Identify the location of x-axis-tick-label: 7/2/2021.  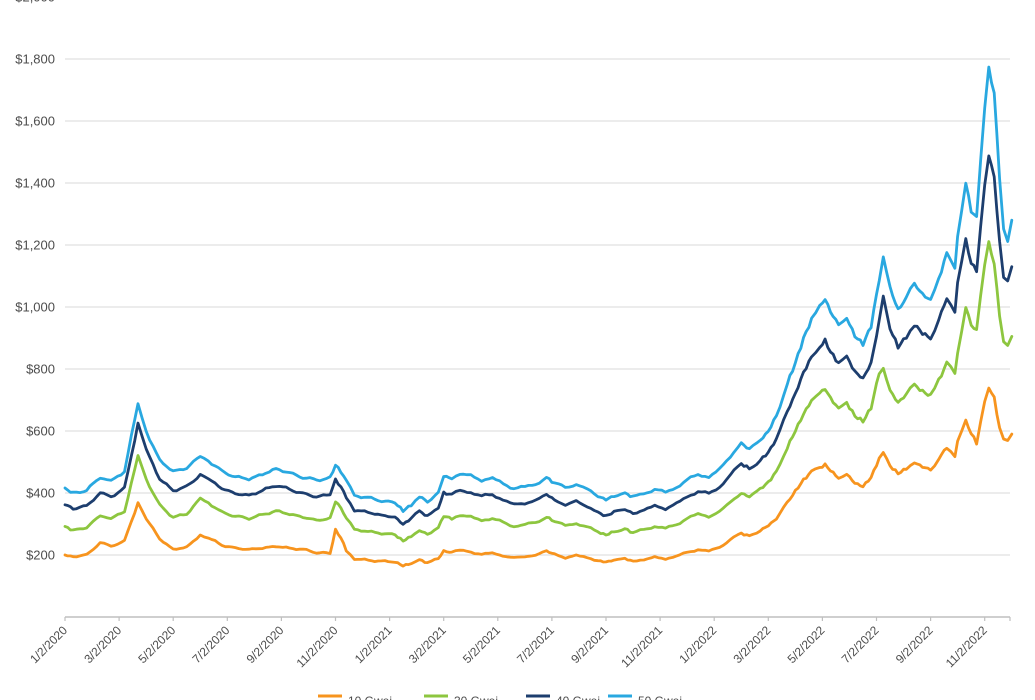
(535, 644).